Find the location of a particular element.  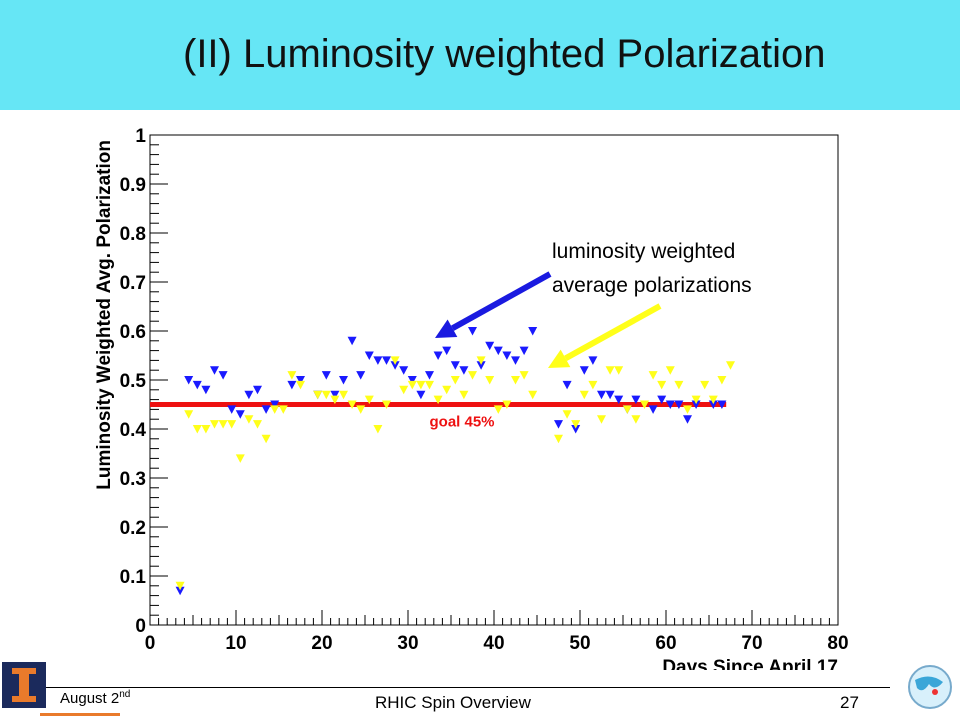

blue-arrow-shaft is located at coordinates (501, 301).